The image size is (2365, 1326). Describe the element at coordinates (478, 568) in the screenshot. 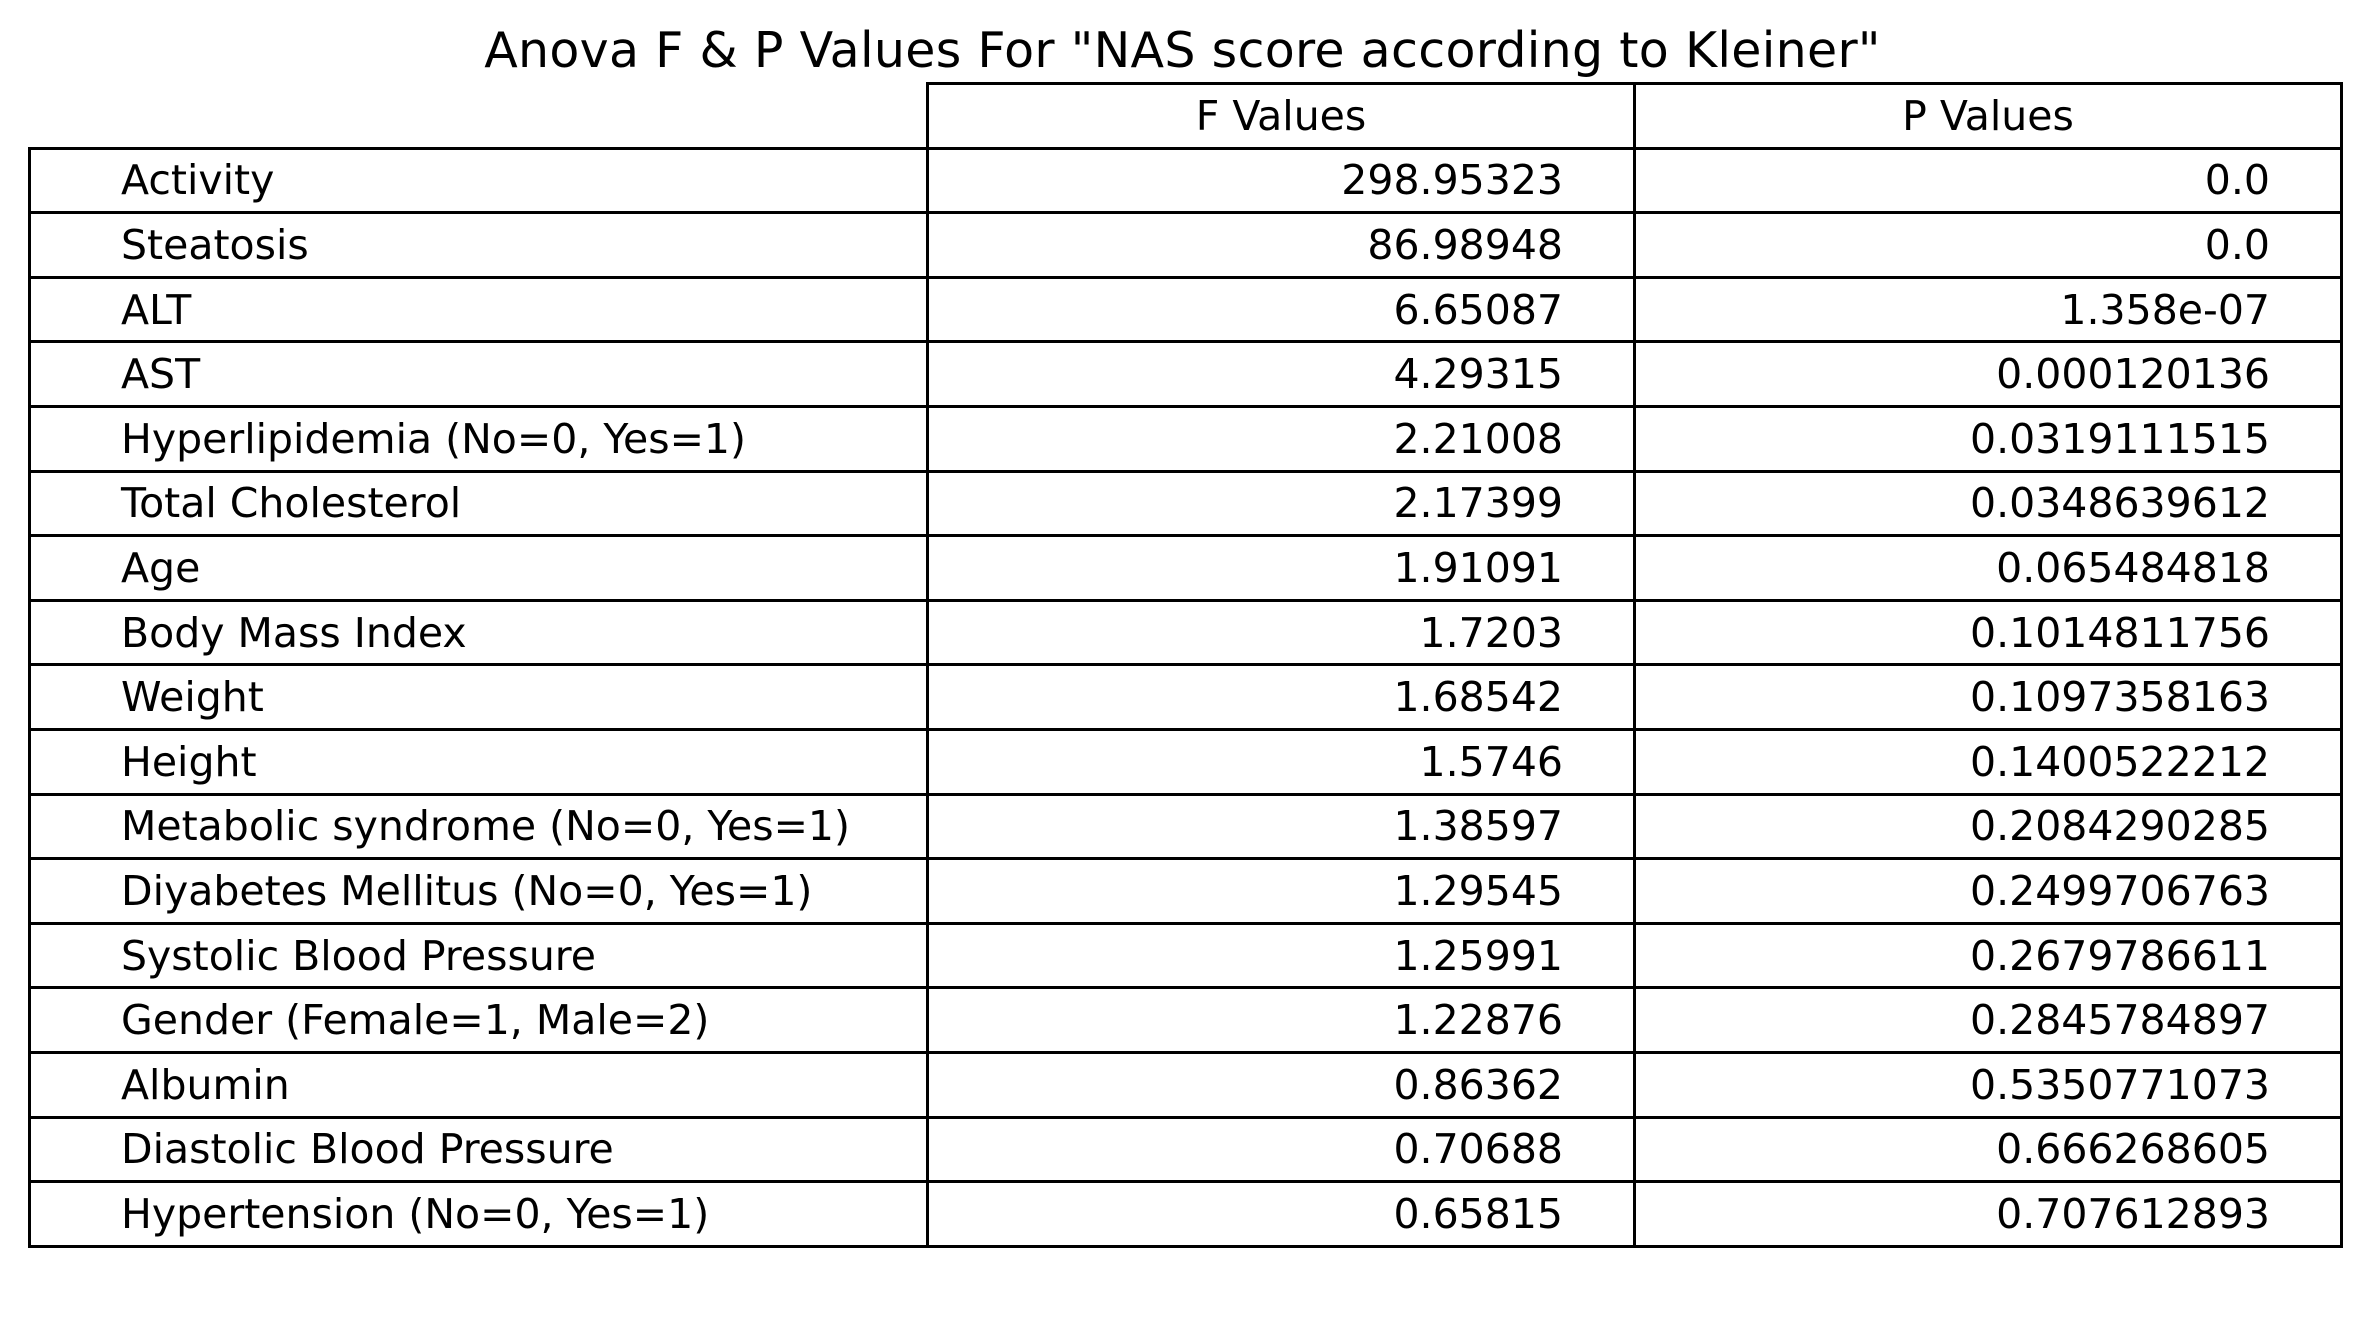

I see `row-label: Age` at that location.